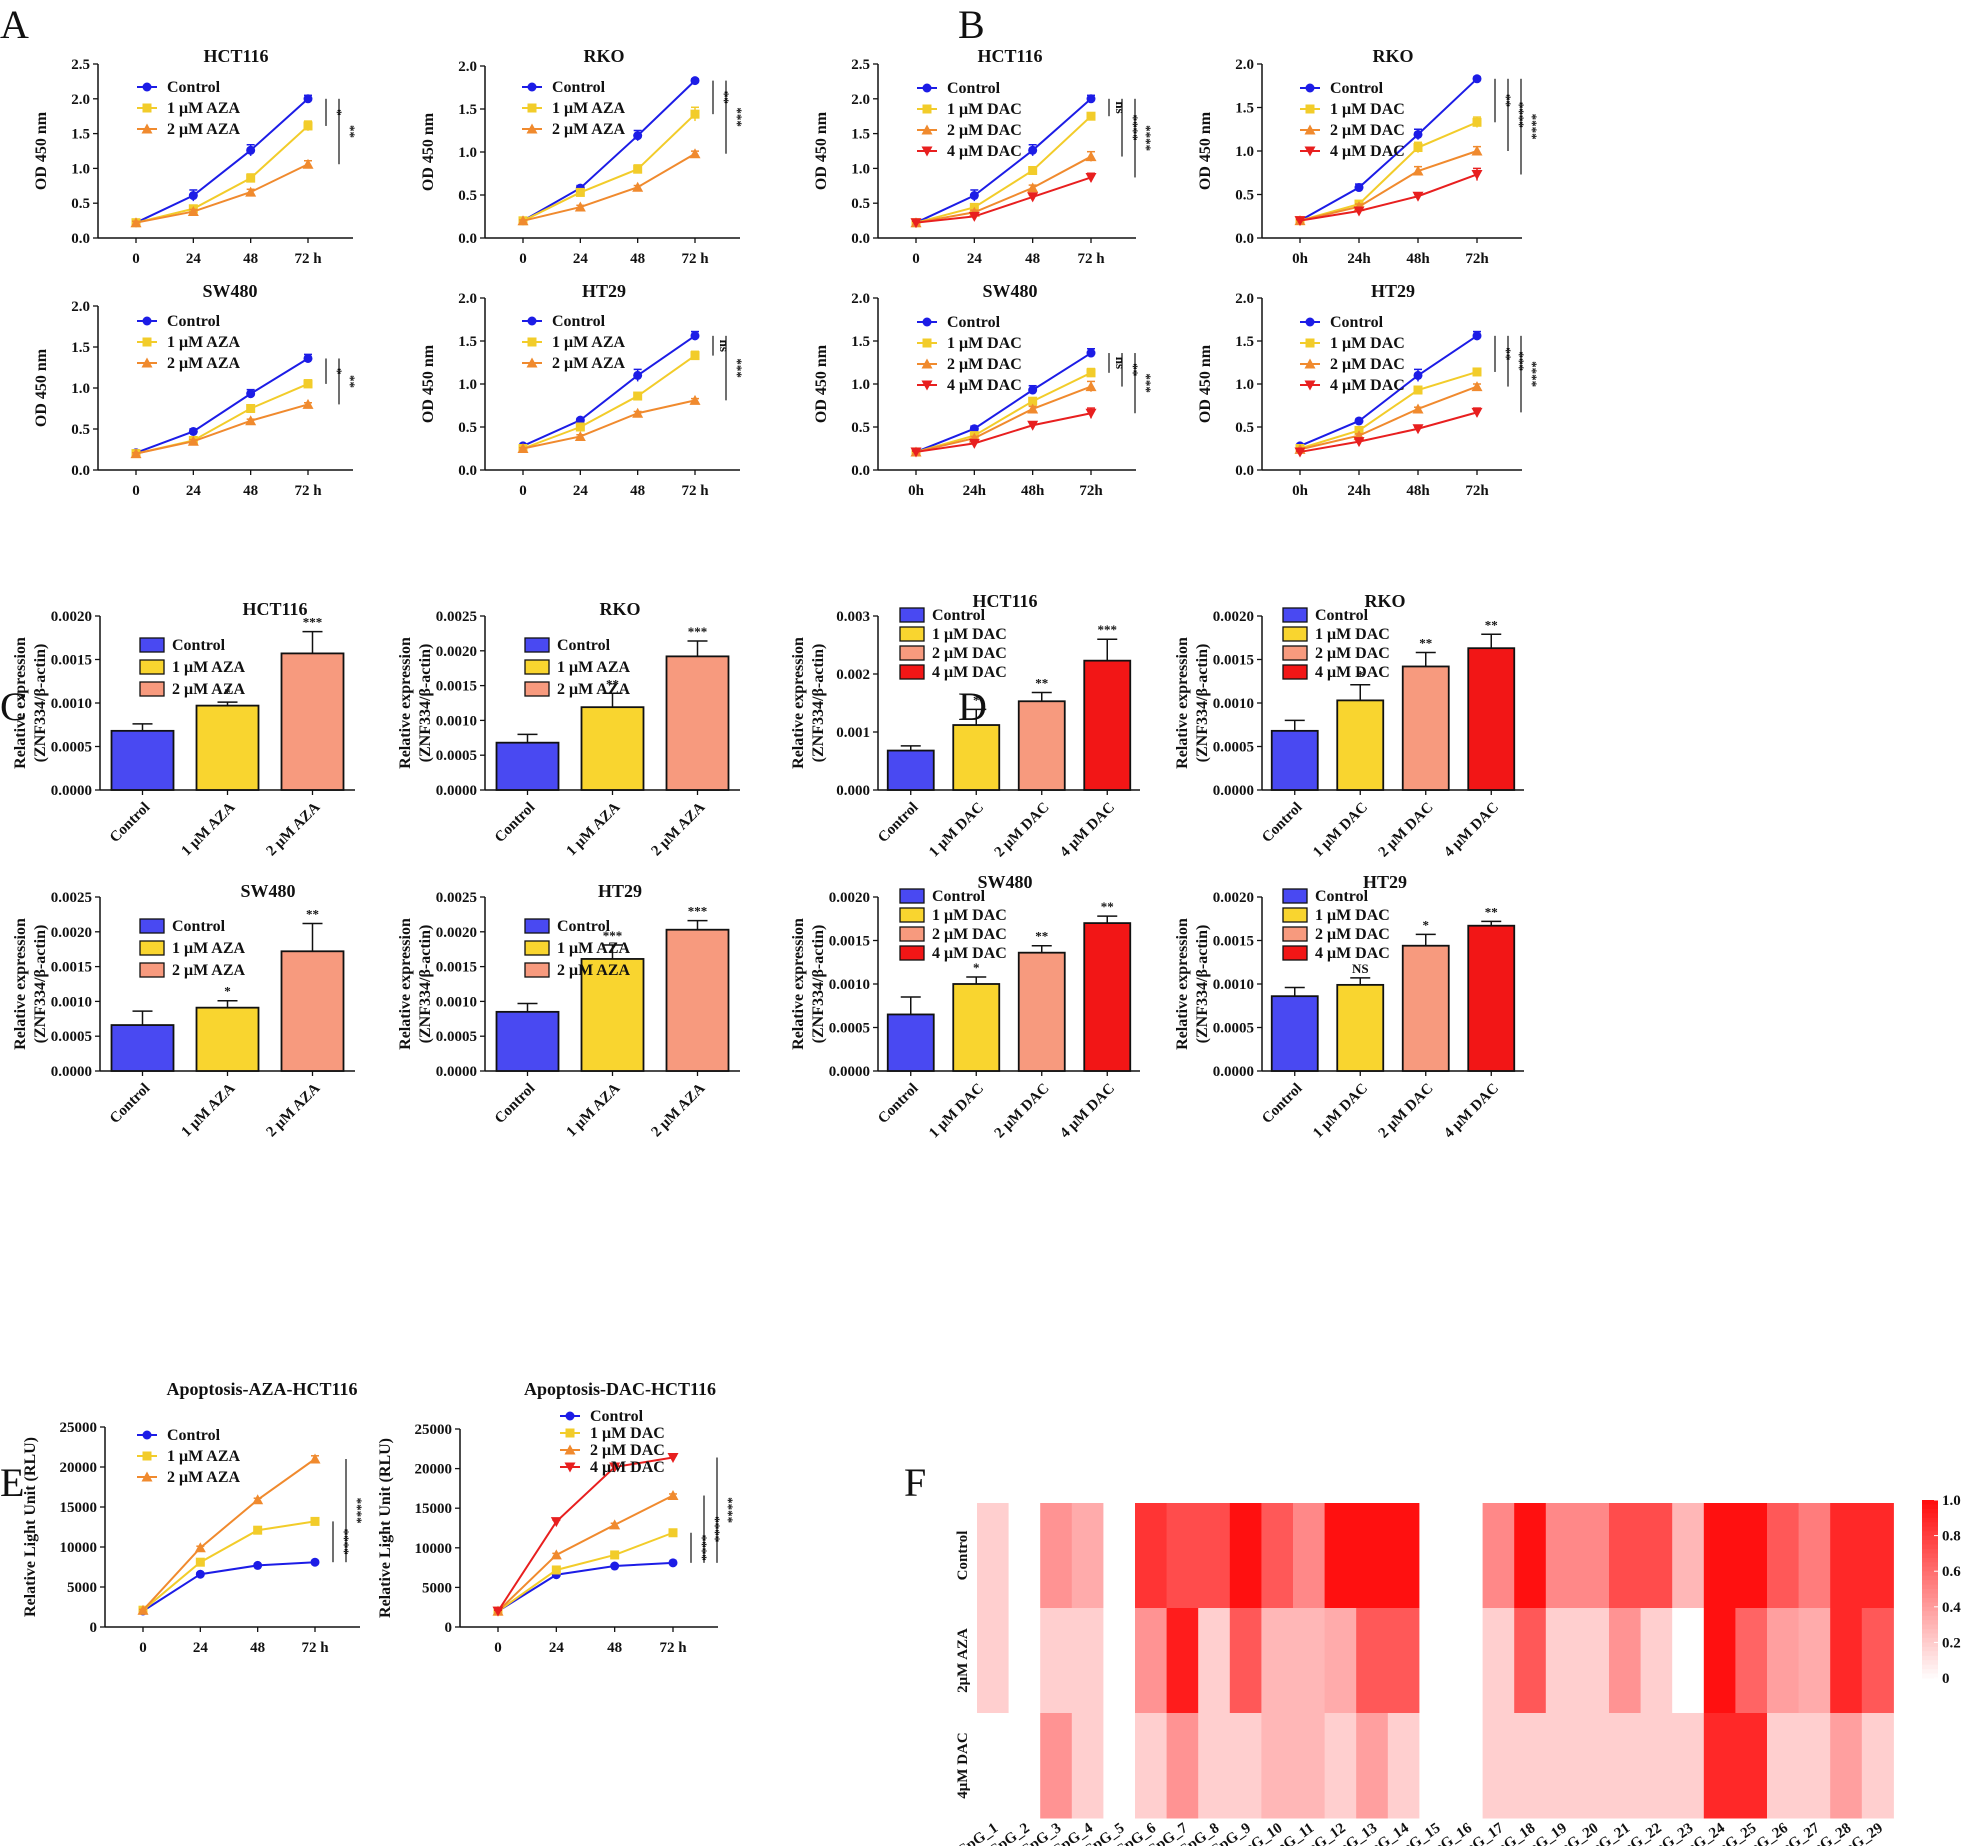 Image resolution: width=1970 pixels, height=1846 pixels. Describe the element at coordinates (82, 1588) in the screenshot. I see `y-tick-label: 5000` at that location.